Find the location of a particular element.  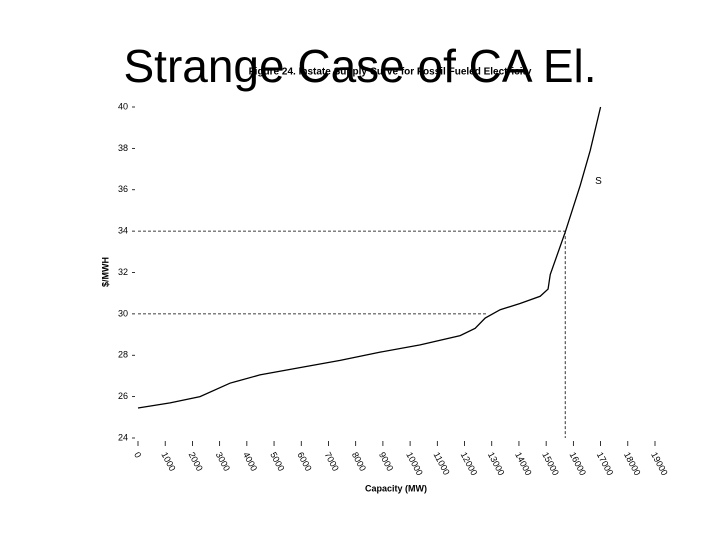

x-tick-label: 8000 is located at coordinates (359, 461).